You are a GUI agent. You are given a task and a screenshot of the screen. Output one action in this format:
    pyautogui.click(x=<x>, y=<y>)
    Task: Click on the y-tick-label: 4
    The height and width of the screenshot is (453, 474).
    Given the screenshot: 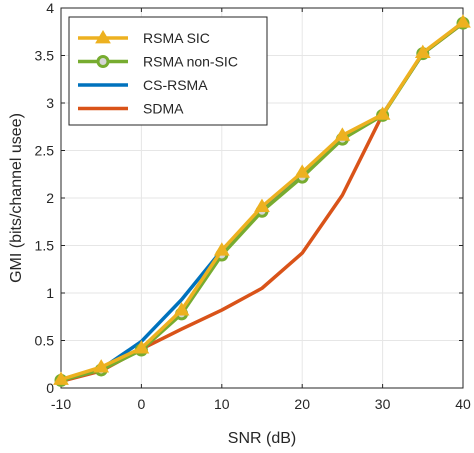 What is the action you would take?
    pyautogui.click(x=50, y=8)
    